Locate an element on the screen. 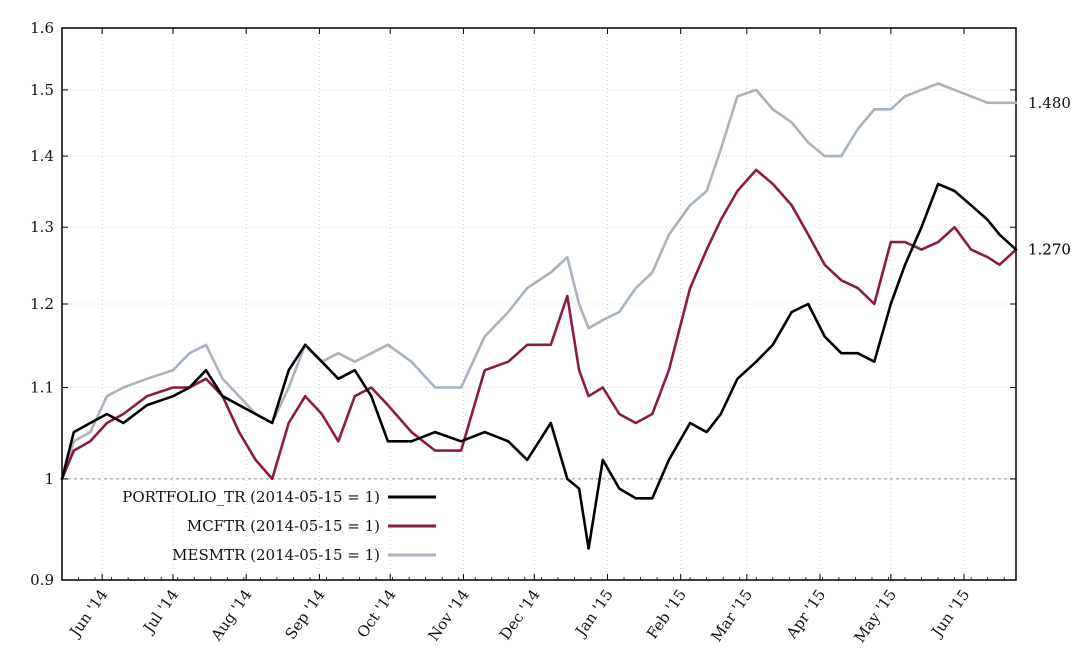 This screenshot has width=1080, height=648. legend-label: MCFTR (2014-05-15 = 1) is located at coordinates (283, 526).